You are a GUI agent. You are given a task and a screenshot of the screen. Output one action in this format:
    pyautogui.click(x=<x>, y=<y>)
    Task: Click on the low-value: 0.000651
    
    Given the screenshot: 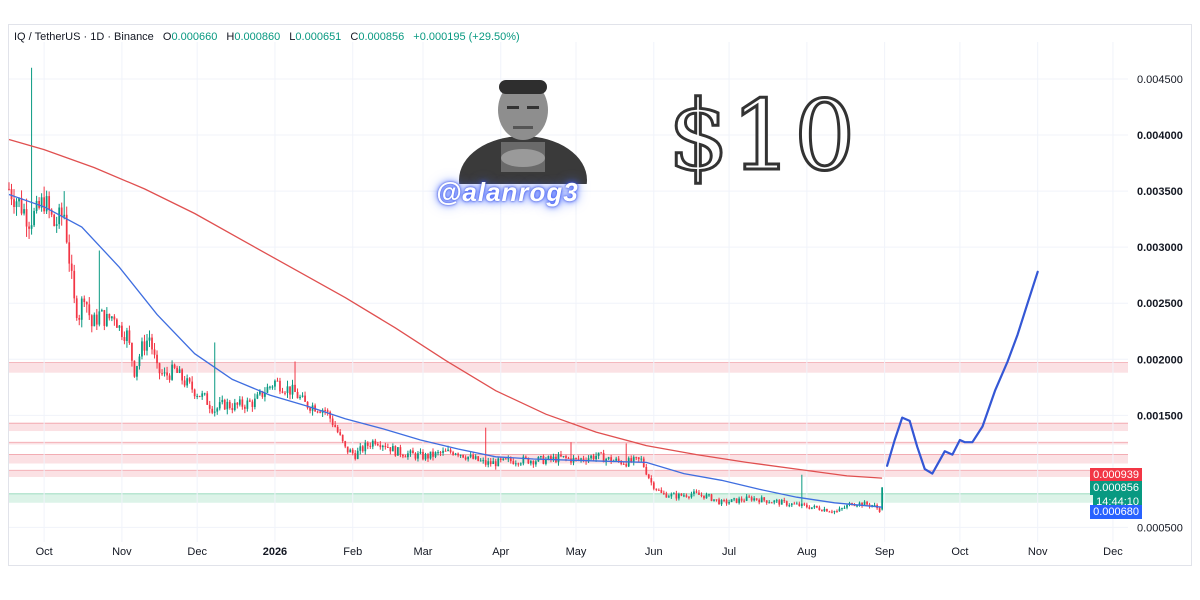 What is the action you would take?
    pyautogui.click(x=318, y=37)
    